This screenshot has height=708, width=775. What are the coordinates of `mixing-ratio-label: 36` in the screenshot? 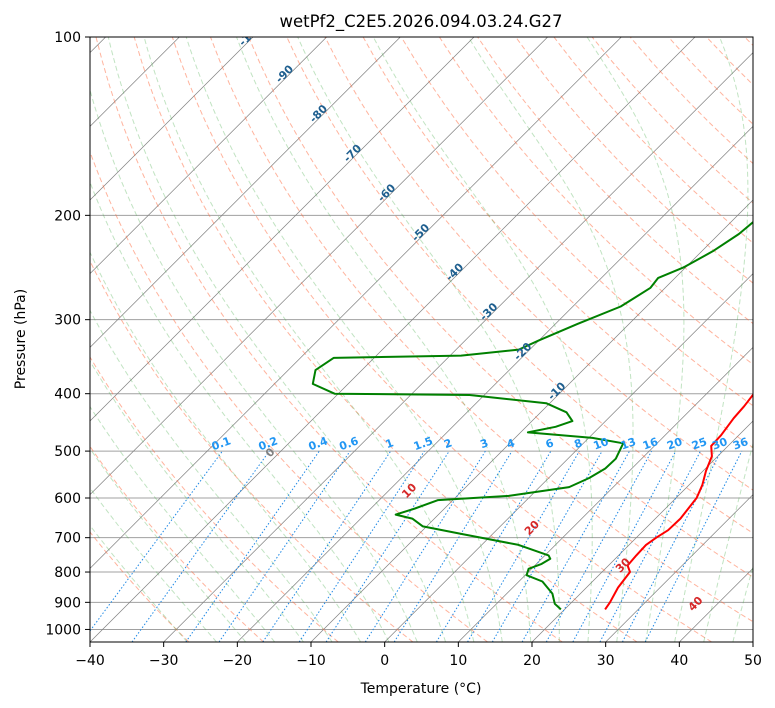 It's located at (740, 444).